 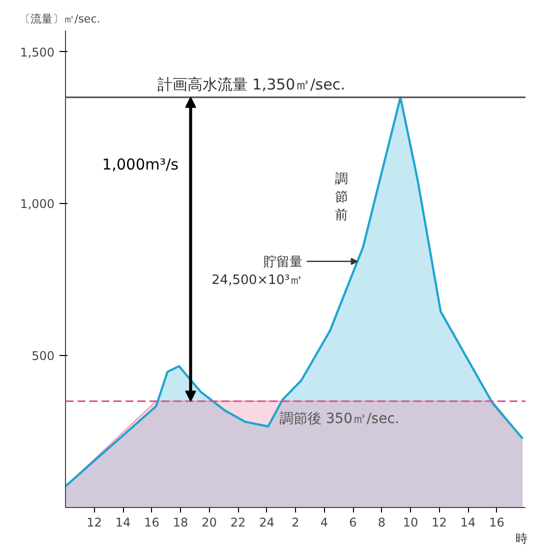 What do you see at coordinates (522, 538) in the screenshot?
I see `x-axis-title: 時` at bounding box center [522, 538].